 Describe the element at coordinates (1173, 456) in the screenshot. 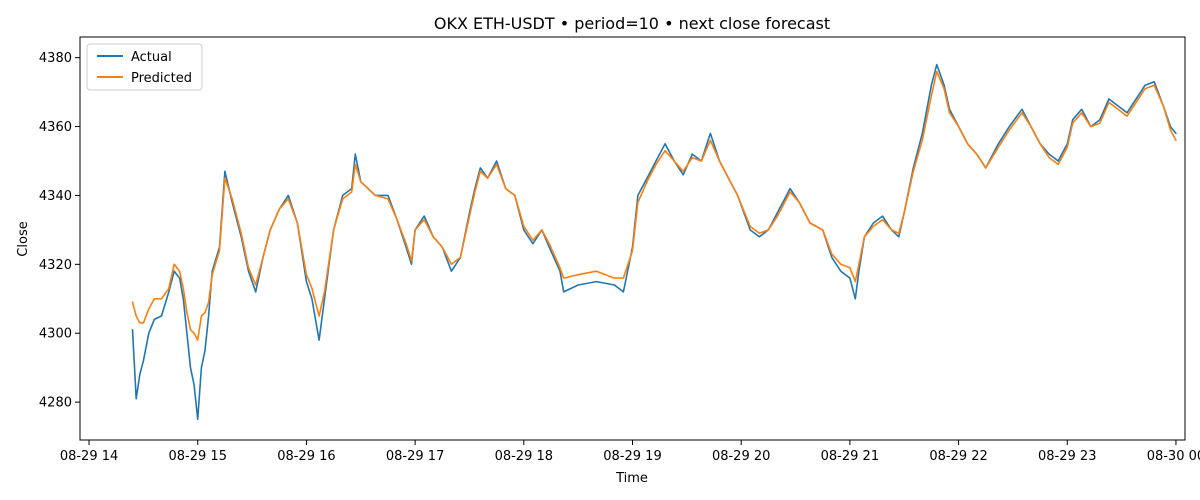

I see `x-tick-label: 08-30 00` at that location.